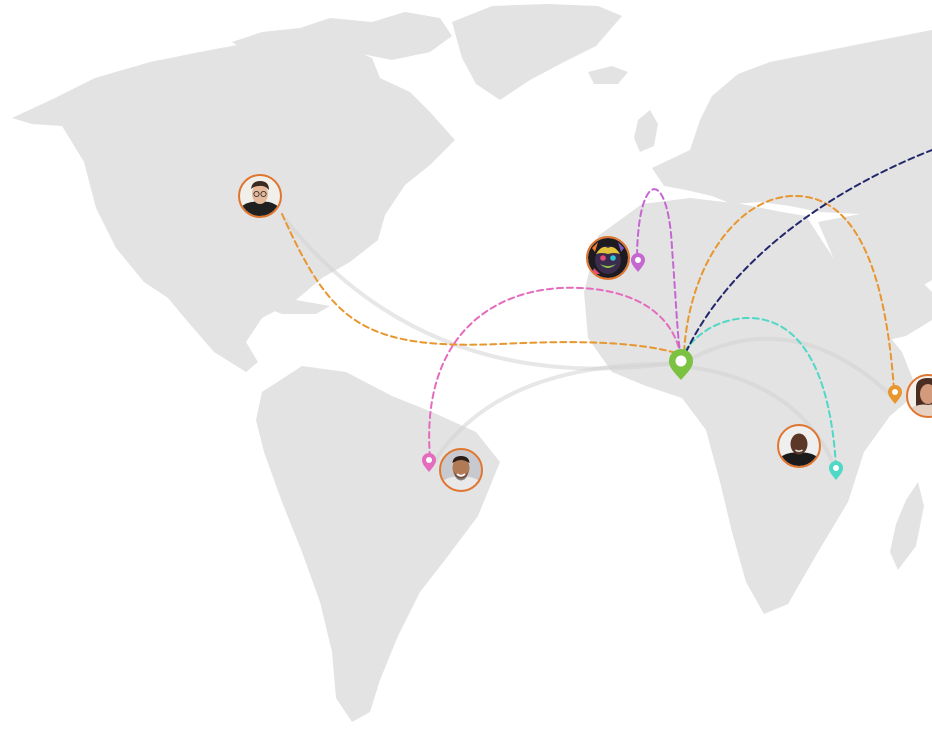 The height and width of the screenshot is (729, 932). I want to click on hub-pin, so click(681, 364).